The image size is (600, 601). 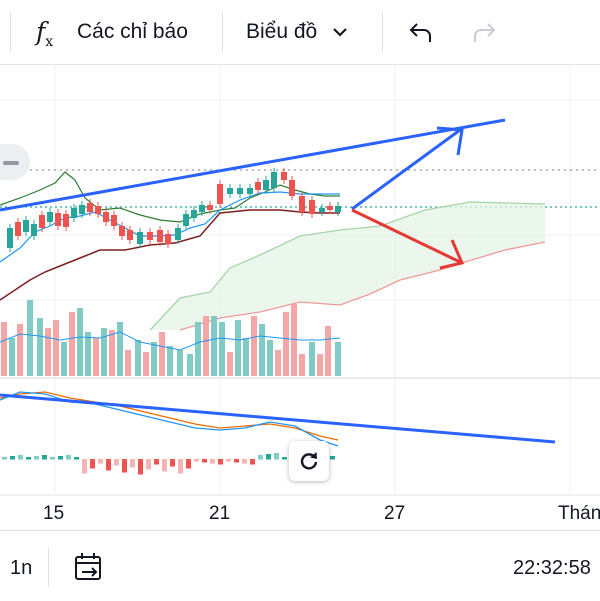 What do you see at coordinates (484, 32) in the screenshot?
I see `redo-icon` at bounding box center [484, 32].